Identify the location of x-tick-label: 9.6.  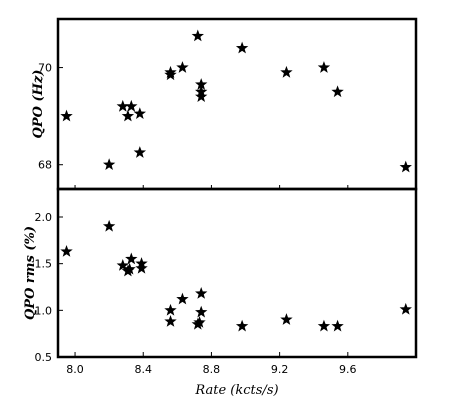
(348, 369).